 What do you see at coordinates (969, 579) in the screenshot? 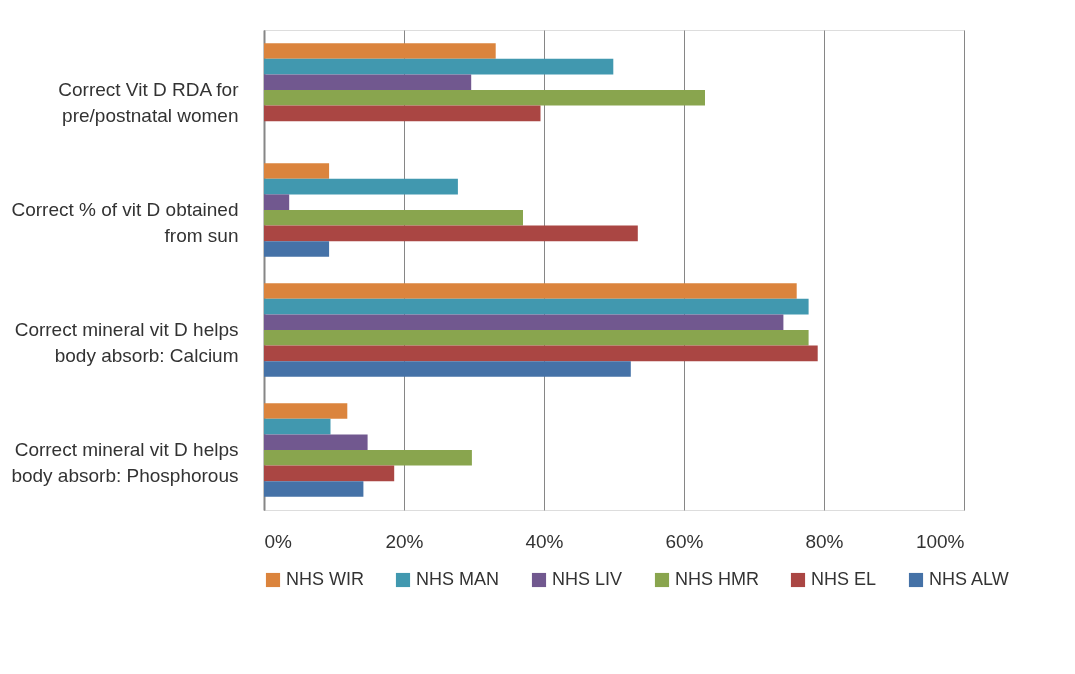
I see `legend-label: NHS ALW` at bounding box center [969, 579].